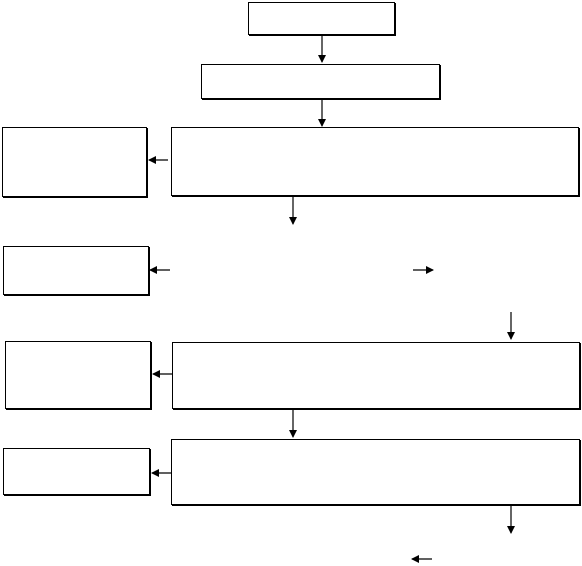 The image size is (582, 566). What do you see at coordinates (322, 19) in the screenshot?
I see `box-start` at bounding box center [322, 19].